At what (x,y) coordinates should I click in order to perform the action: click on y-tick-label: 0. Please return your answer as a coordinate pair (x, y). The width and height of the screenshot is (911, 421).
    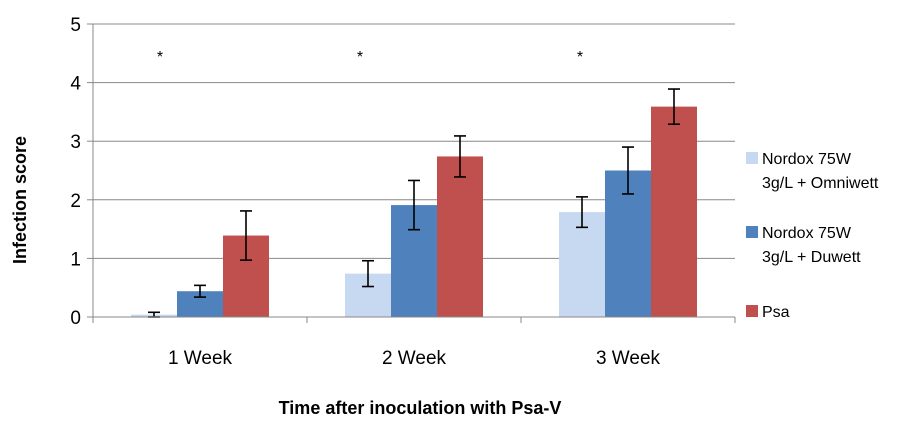
    Looking at the image, I should click on (75, 318).